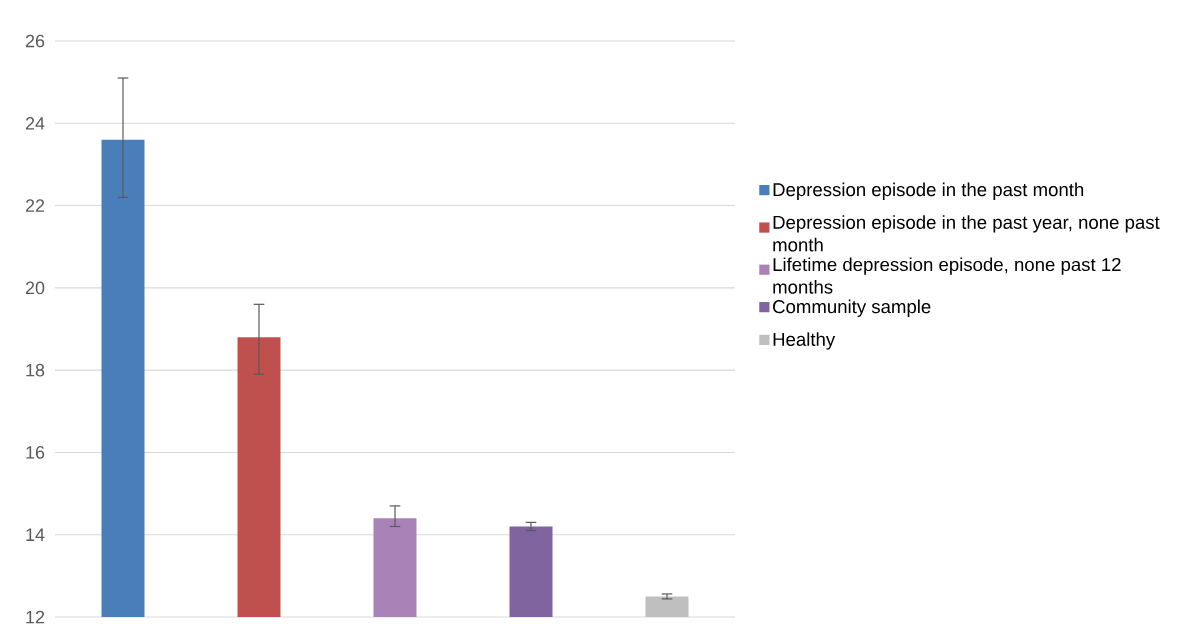  Describe the element at coordinates (947, 275) in the screenshot. I see `legend-label: Lifetime depression episode, none past 12 months` at that location.